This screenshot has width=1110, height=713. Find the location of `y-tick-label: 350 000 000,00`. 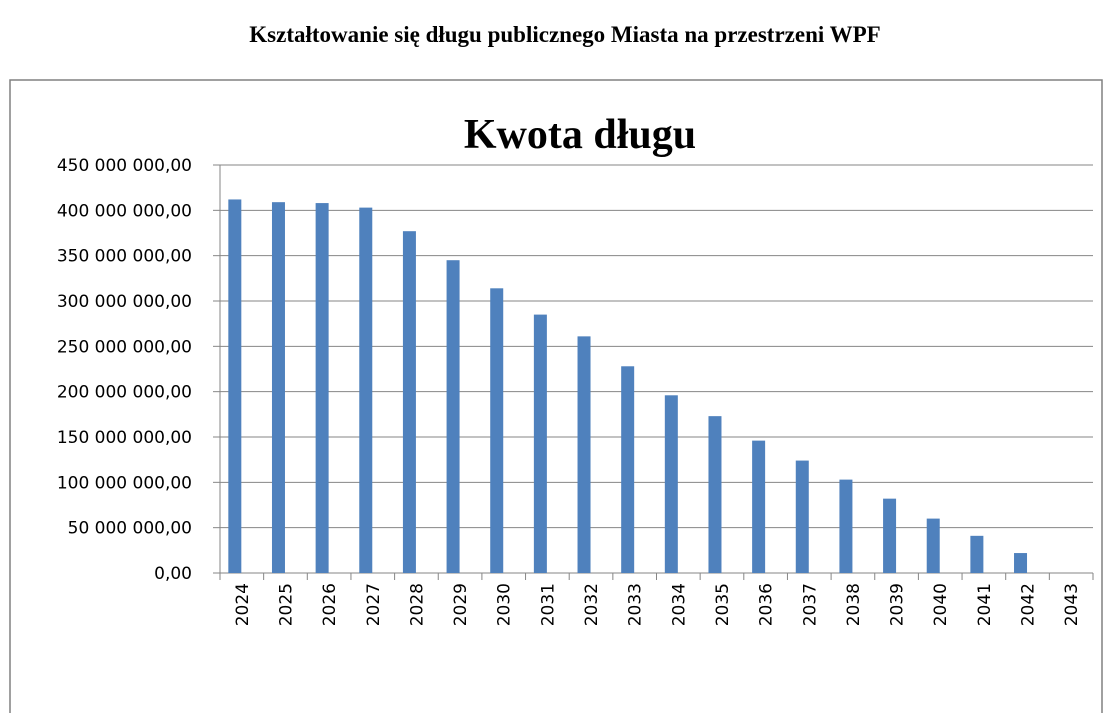

y-tick-label: 350 000 000,00 is located at coordinates (124, 257).